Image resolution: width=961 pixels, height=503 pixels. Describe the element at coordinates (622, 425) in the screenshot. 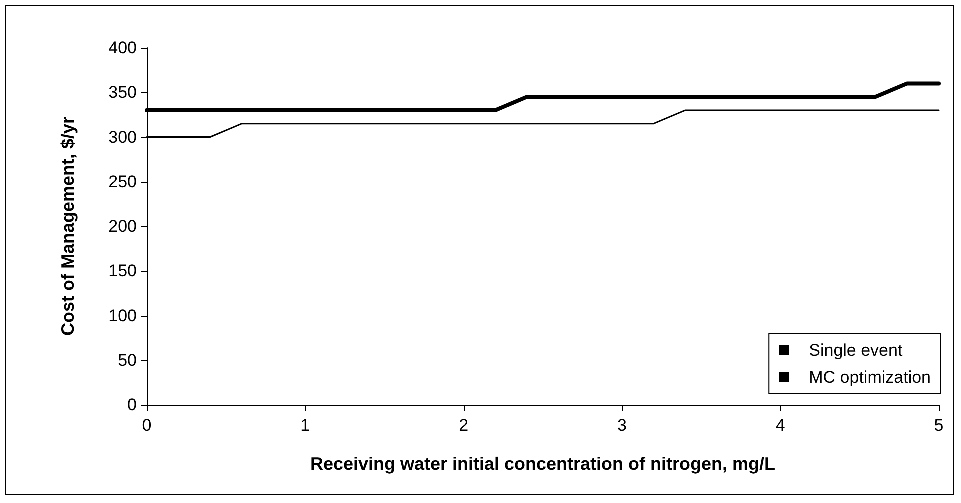

I see `x-tick-label: 3` at that location.